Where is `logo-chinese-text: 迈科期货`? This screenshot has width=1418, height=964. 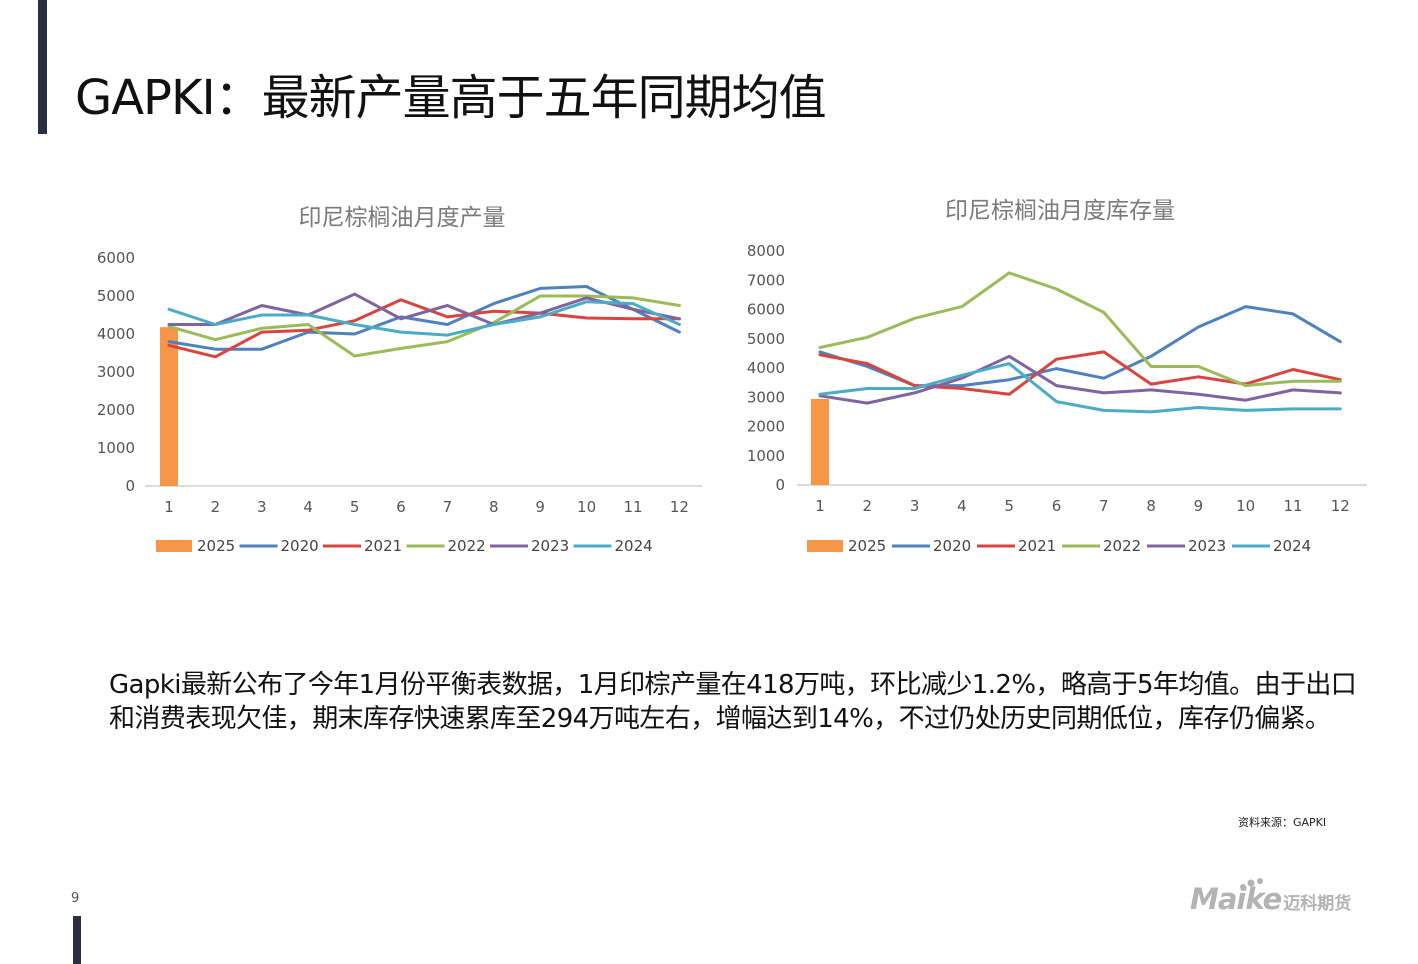 logo-chinese-text: 迈科期货 is located at coordinates (1317, 904).